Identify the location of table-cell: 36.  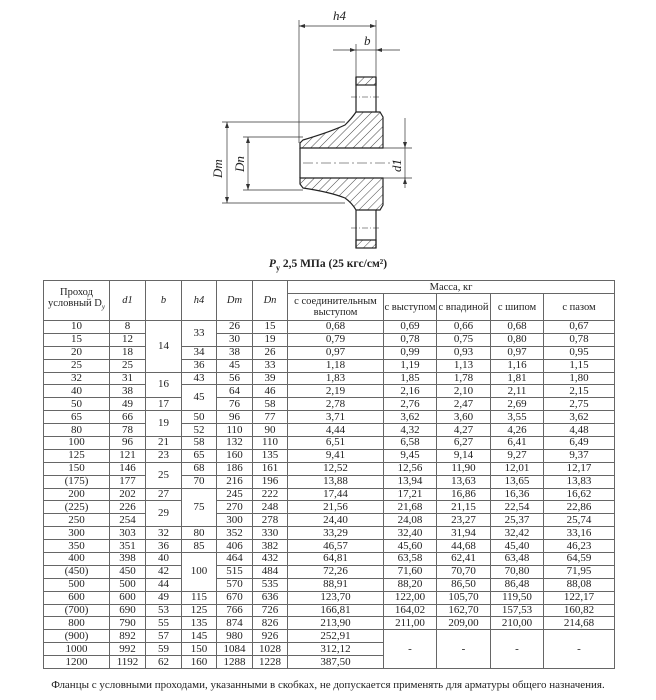
(199, 365).